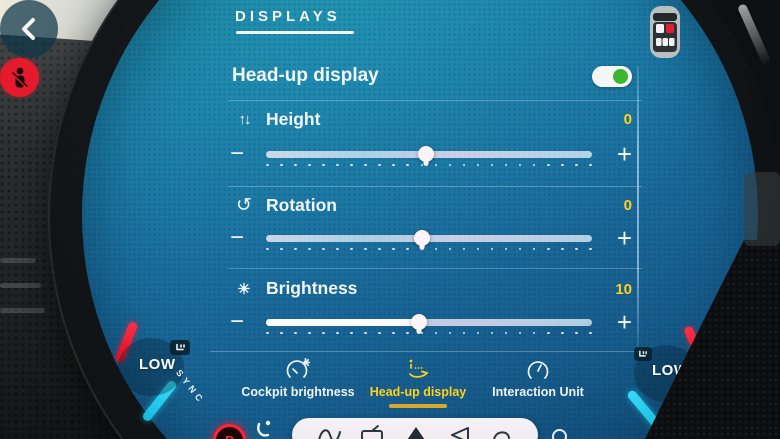 The image size is (780, 439). I want to click on rotation-slider-ticks, so click(429, 249).